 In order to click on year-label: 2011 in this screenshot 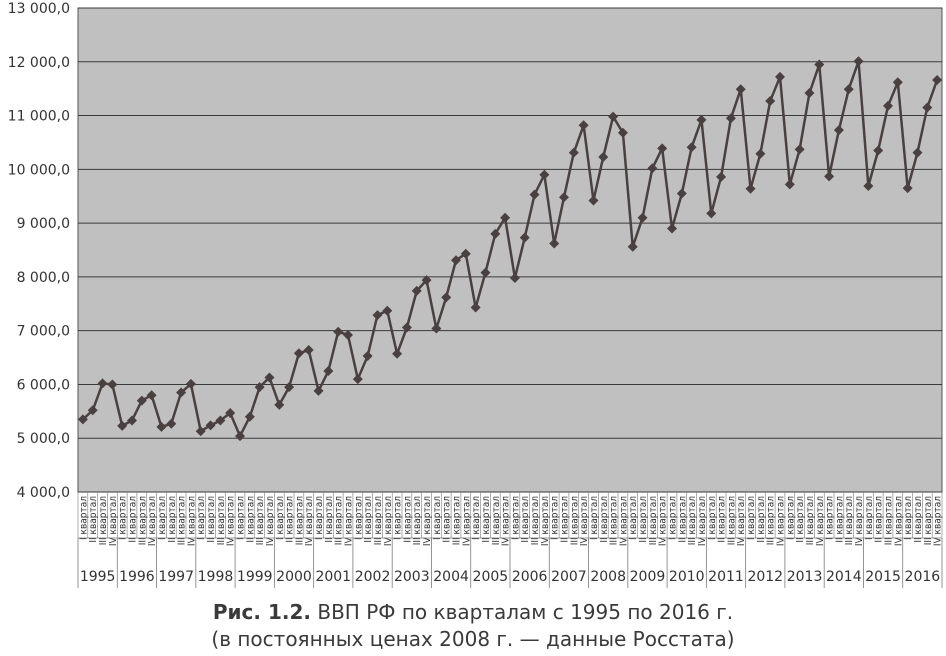, I will do `click(726, 577)`.